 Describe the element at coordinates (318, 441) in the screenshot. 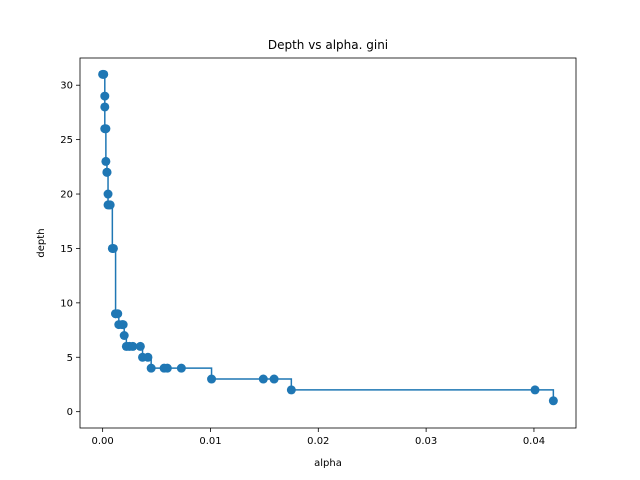

I see `x-tick-label: 0.02` at that location.